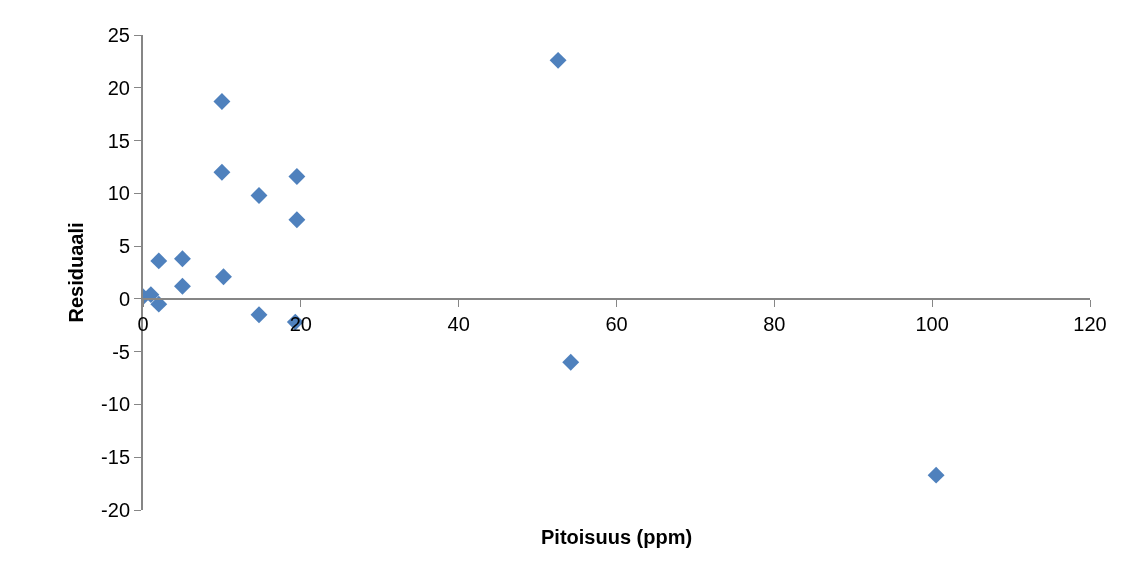 The image size is (1141, 573). I want to click on x-tick-label: 40, so click(458, 323).